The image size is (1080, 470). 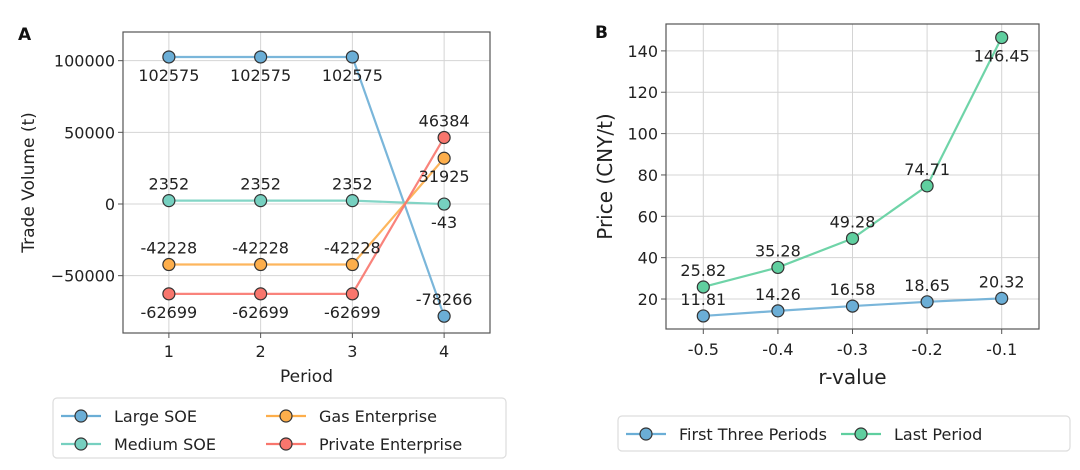 I want to click on legend-item-last-period: Last Period, so click(x=911, y=434).